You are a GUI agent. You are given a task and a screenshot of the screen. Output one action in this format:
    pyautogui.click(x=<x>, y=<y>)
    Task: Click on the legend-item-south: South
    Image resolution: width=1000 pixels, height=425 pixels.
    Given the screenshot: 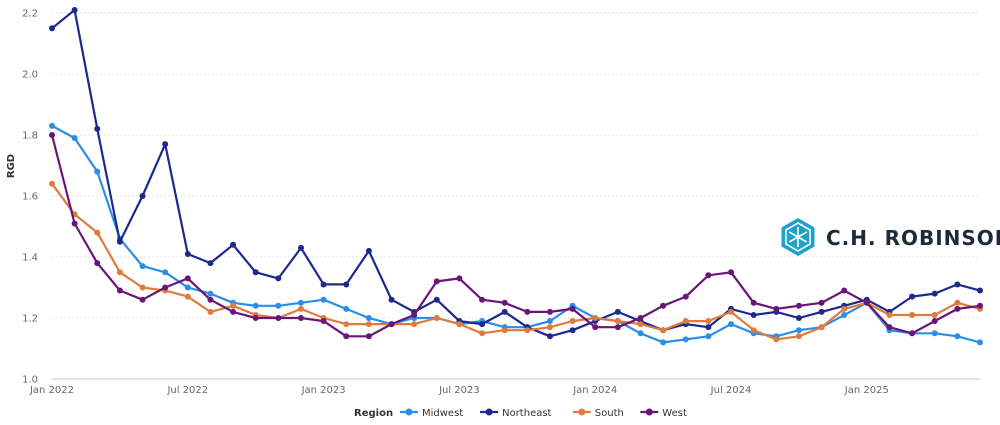 What is the action you would take?
    pyautogui.click(x=598, y=413)
    